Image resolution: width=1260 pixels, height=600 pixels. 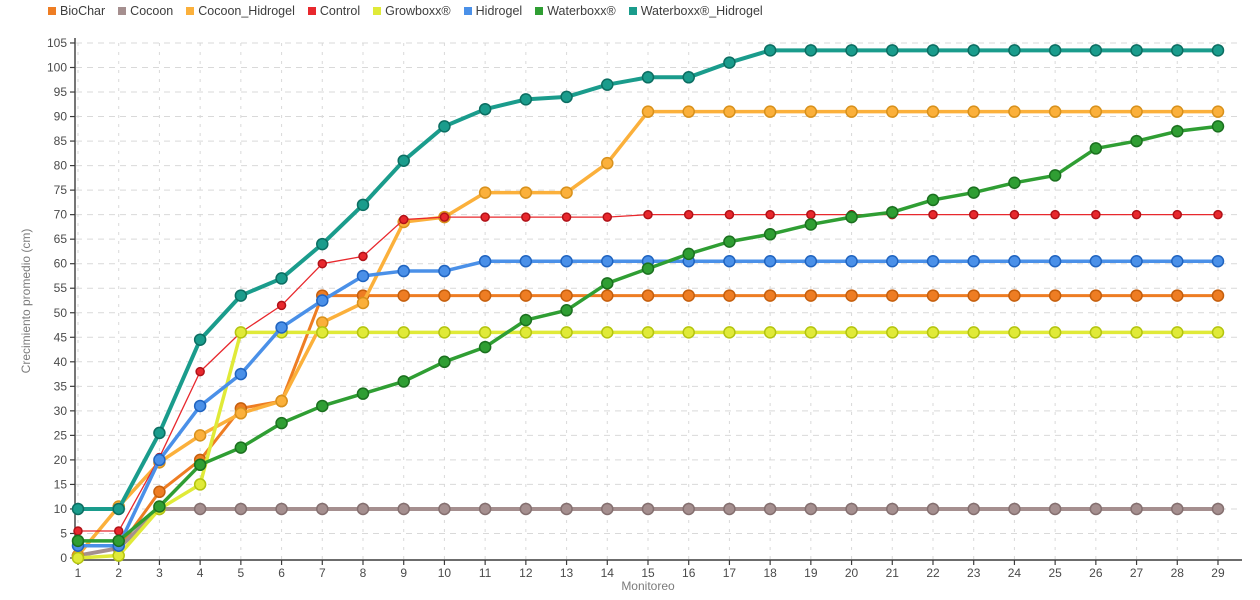 I want to click on y-tick-label: 95, so click(x=61, y=92).